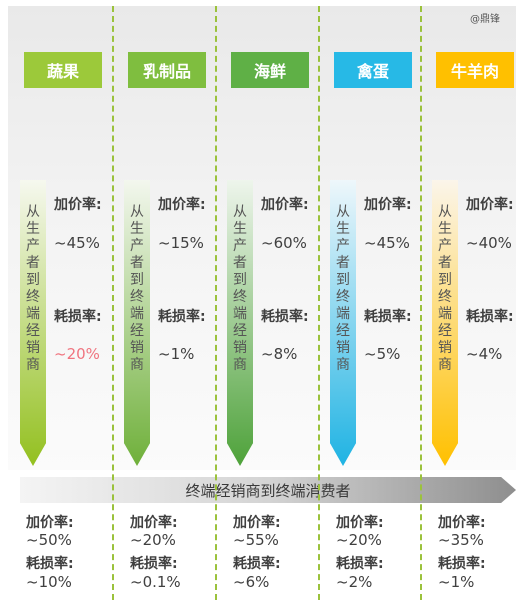 This screenshot has height=606, width=524. What do you see at coordinates (49, 540) in the screenshot?
I see `retail-markup-value: ~50%` at bounding box center [49, 540].